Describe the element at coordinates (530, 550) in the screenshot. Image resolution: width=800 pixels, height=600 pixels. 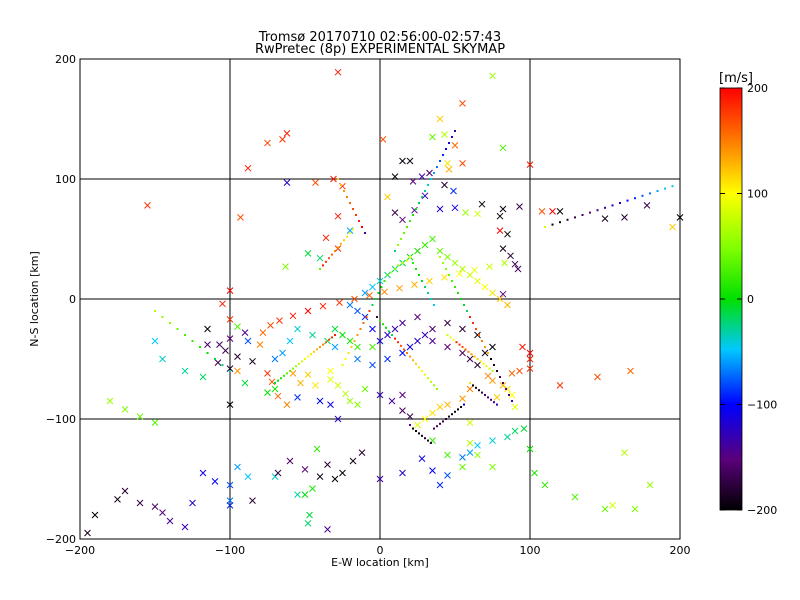
I see `x-tick-label: 100` at that location.